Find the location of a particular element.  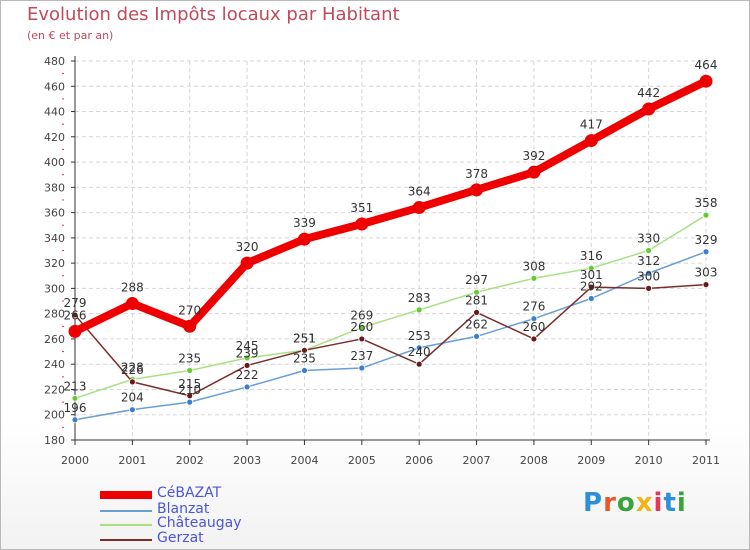

legend-swatch-chateaugay is located at coordinates (126, 525).